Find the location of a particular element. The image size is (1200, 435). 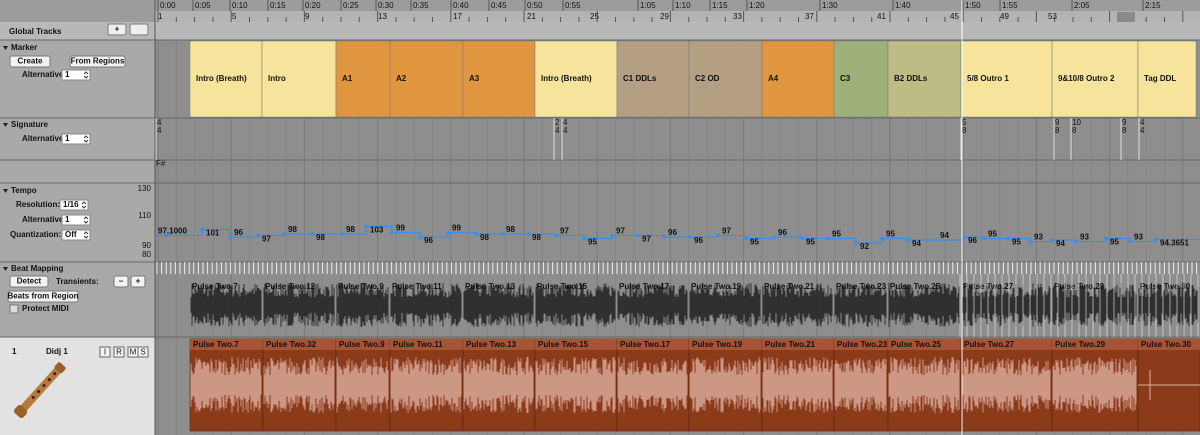

signature-top: 4 is located at coordinates (565, 122).